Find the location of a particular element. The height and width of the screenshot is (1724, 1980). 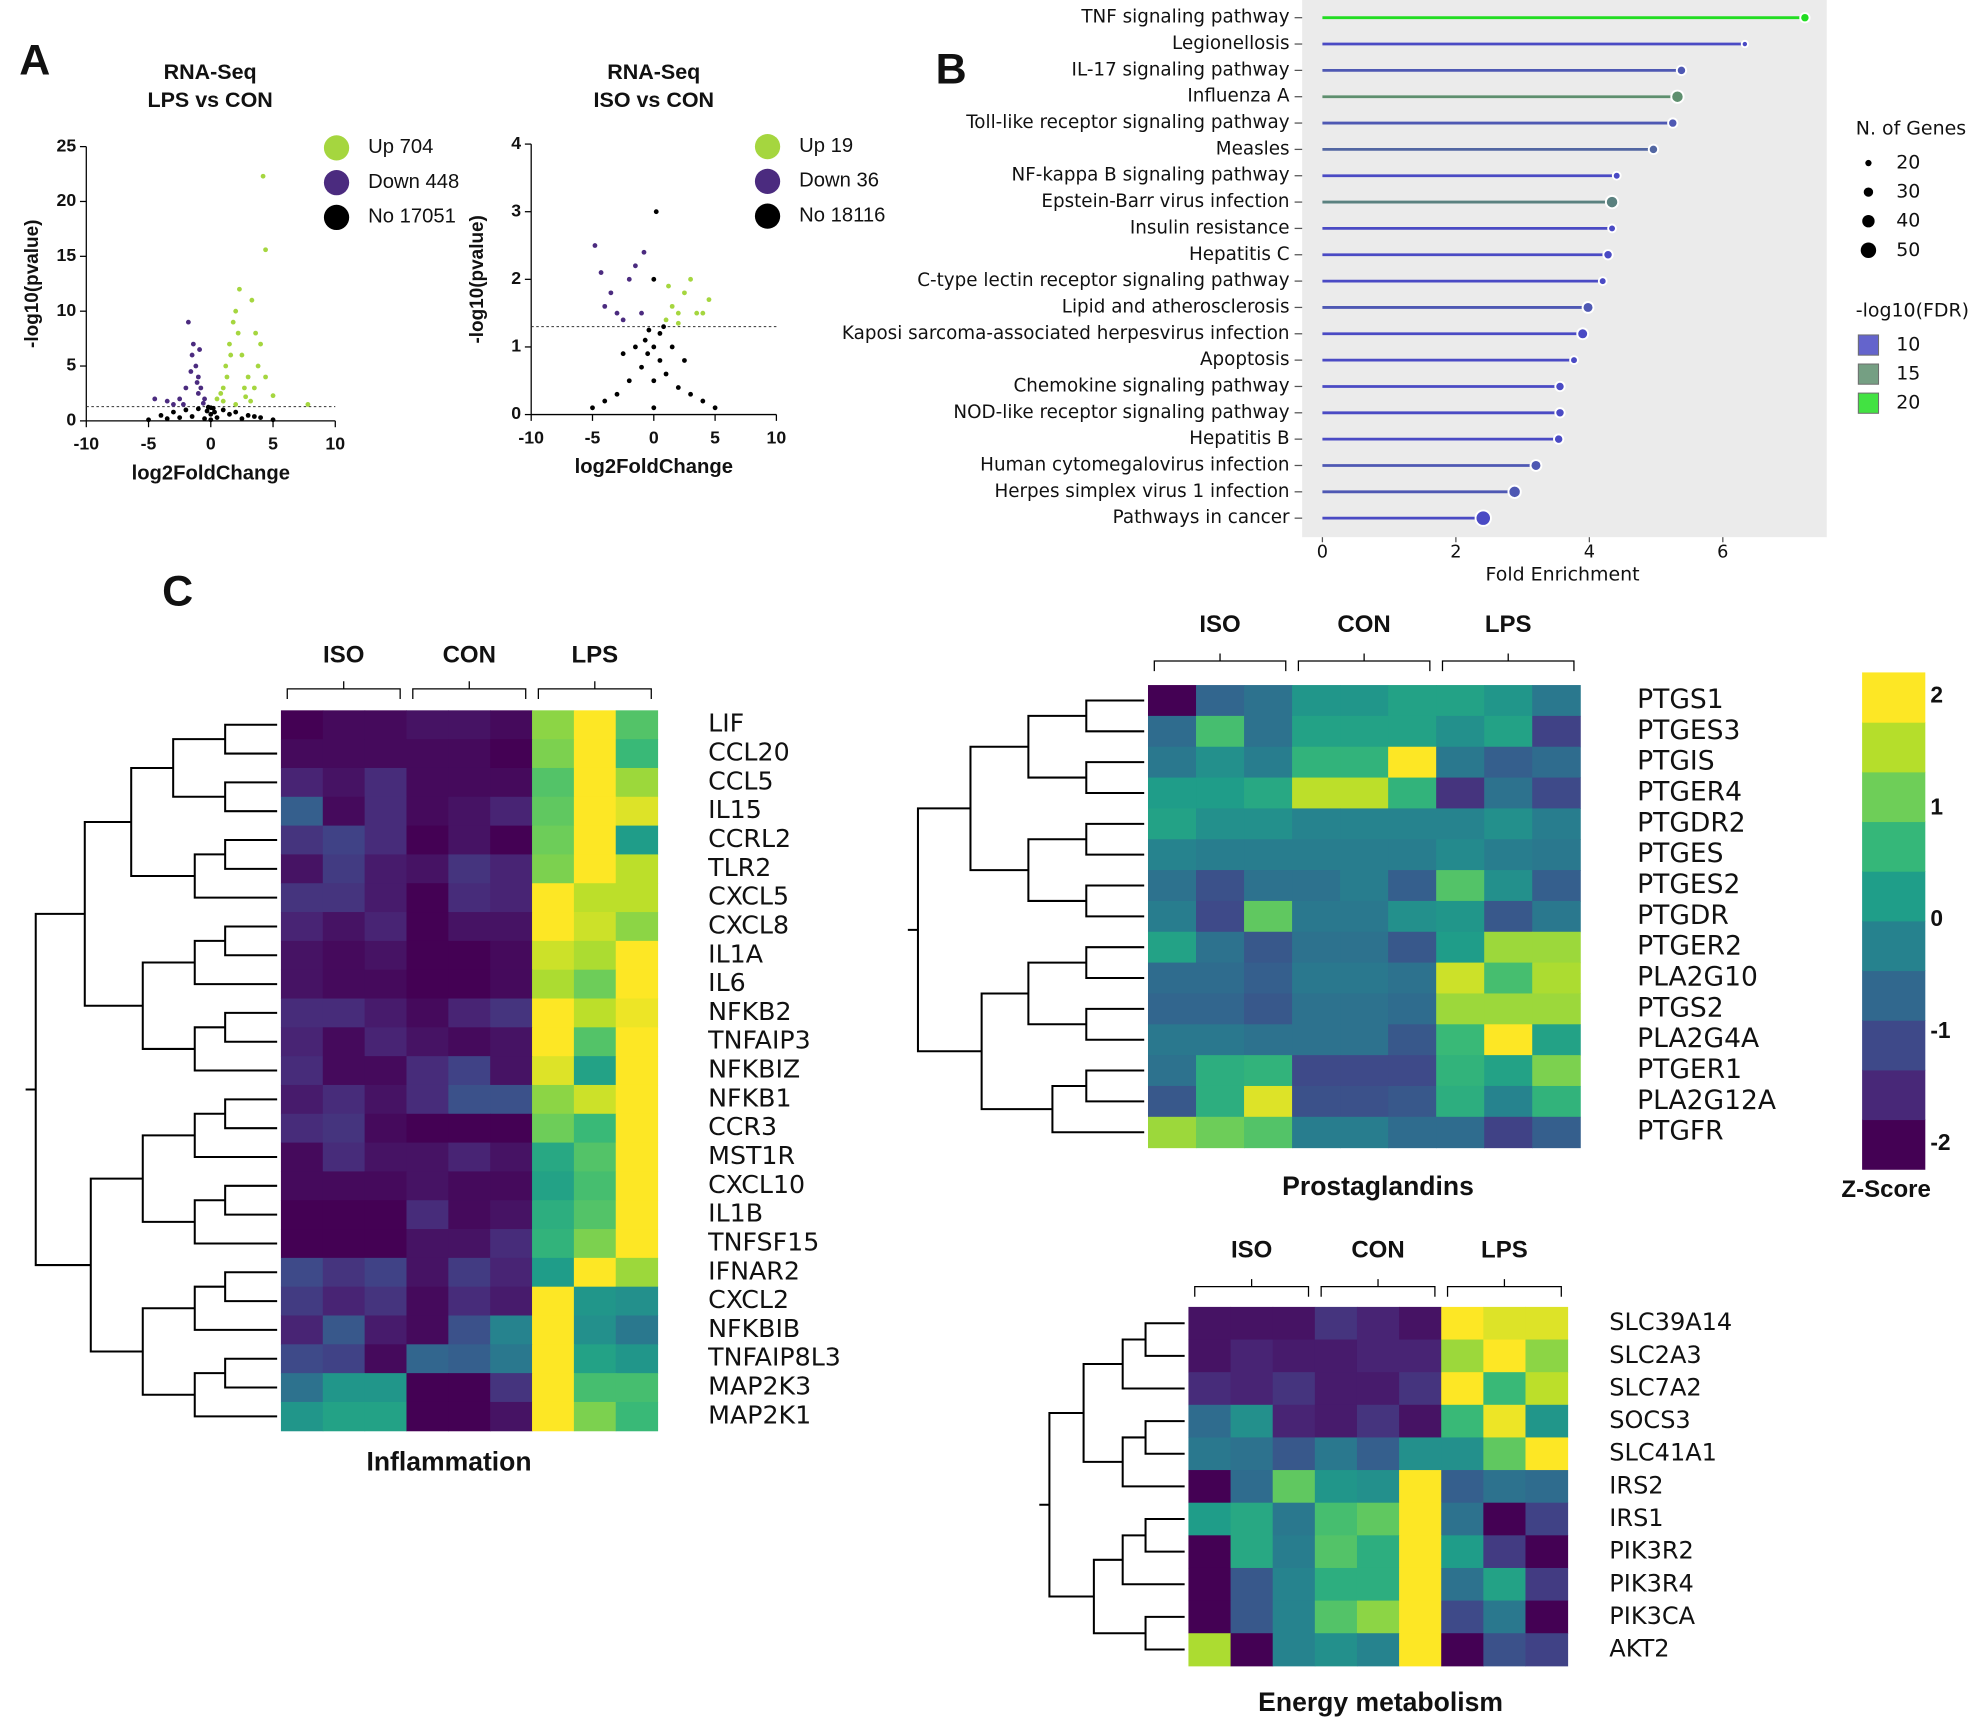

group-bracket is located at coordinates (594, 690).